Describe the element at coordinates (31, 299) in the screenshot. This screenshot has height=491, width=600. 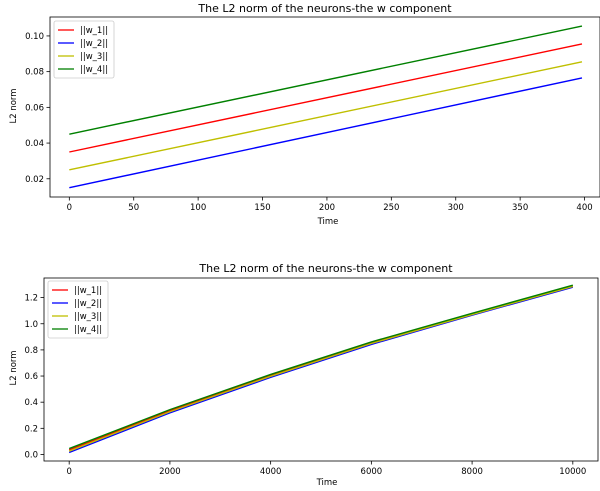
I see `chart-2-y-tick-label-7: 1.2` at that location.